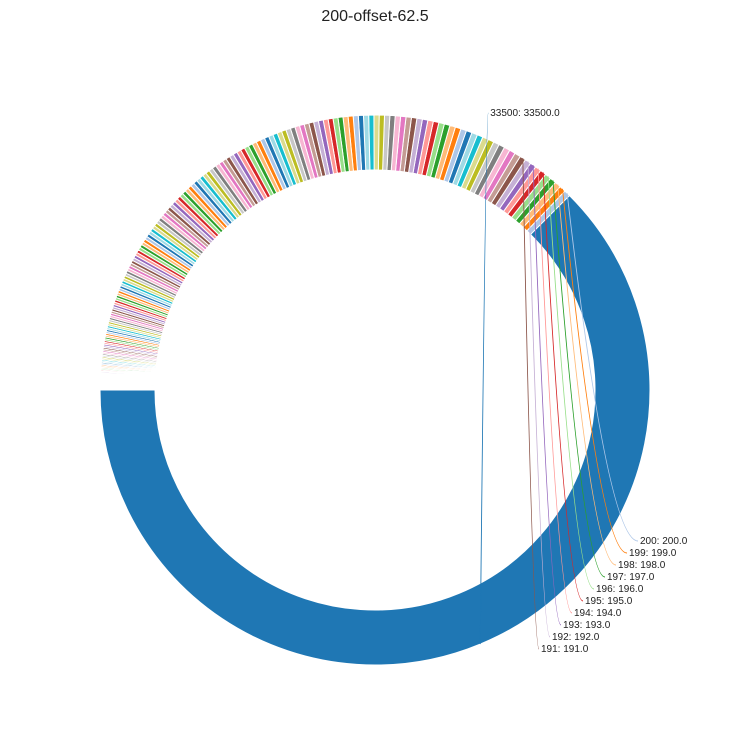 This screenshot has height=750, width=750. Describe the element at coordinates (565, 649) in the screenshot. I see `slice-label: 191: 191.0` at that location.